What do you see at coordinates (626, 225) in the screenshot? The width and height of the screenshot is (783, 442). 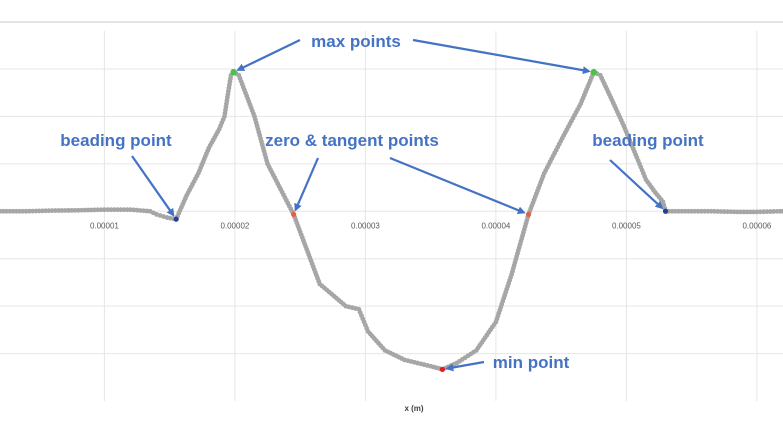 I see `x-tick-label: 0.00005` at bounding box center [626, 225].